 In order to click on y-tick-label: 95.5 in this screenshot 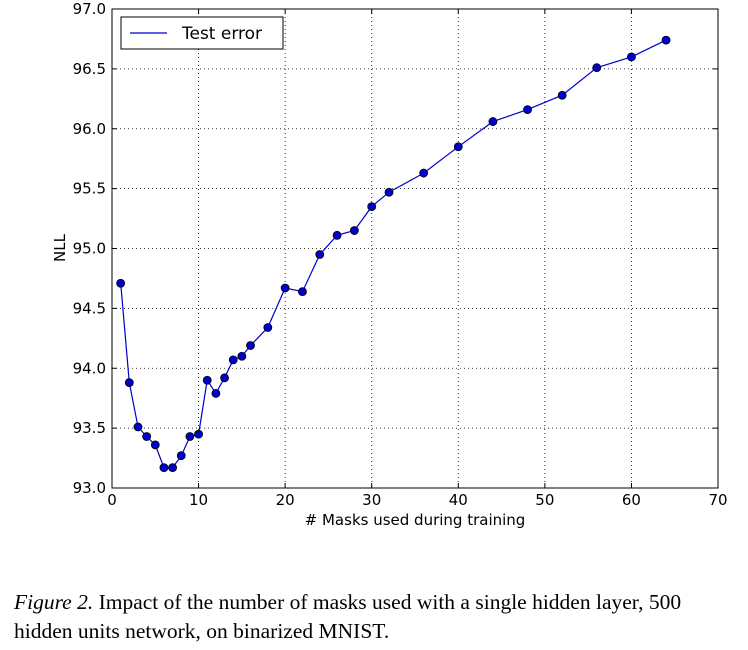, I will do `click(89, 189)`.